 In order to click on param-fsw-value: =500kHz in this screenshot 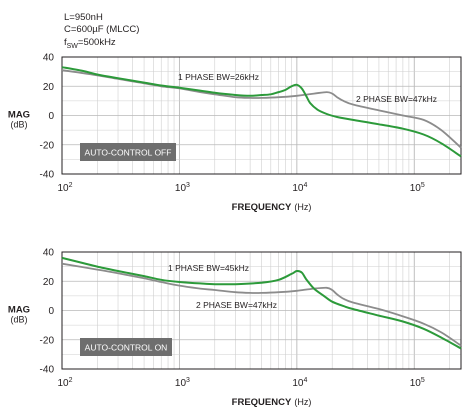, I will do `click(97, 42)`.